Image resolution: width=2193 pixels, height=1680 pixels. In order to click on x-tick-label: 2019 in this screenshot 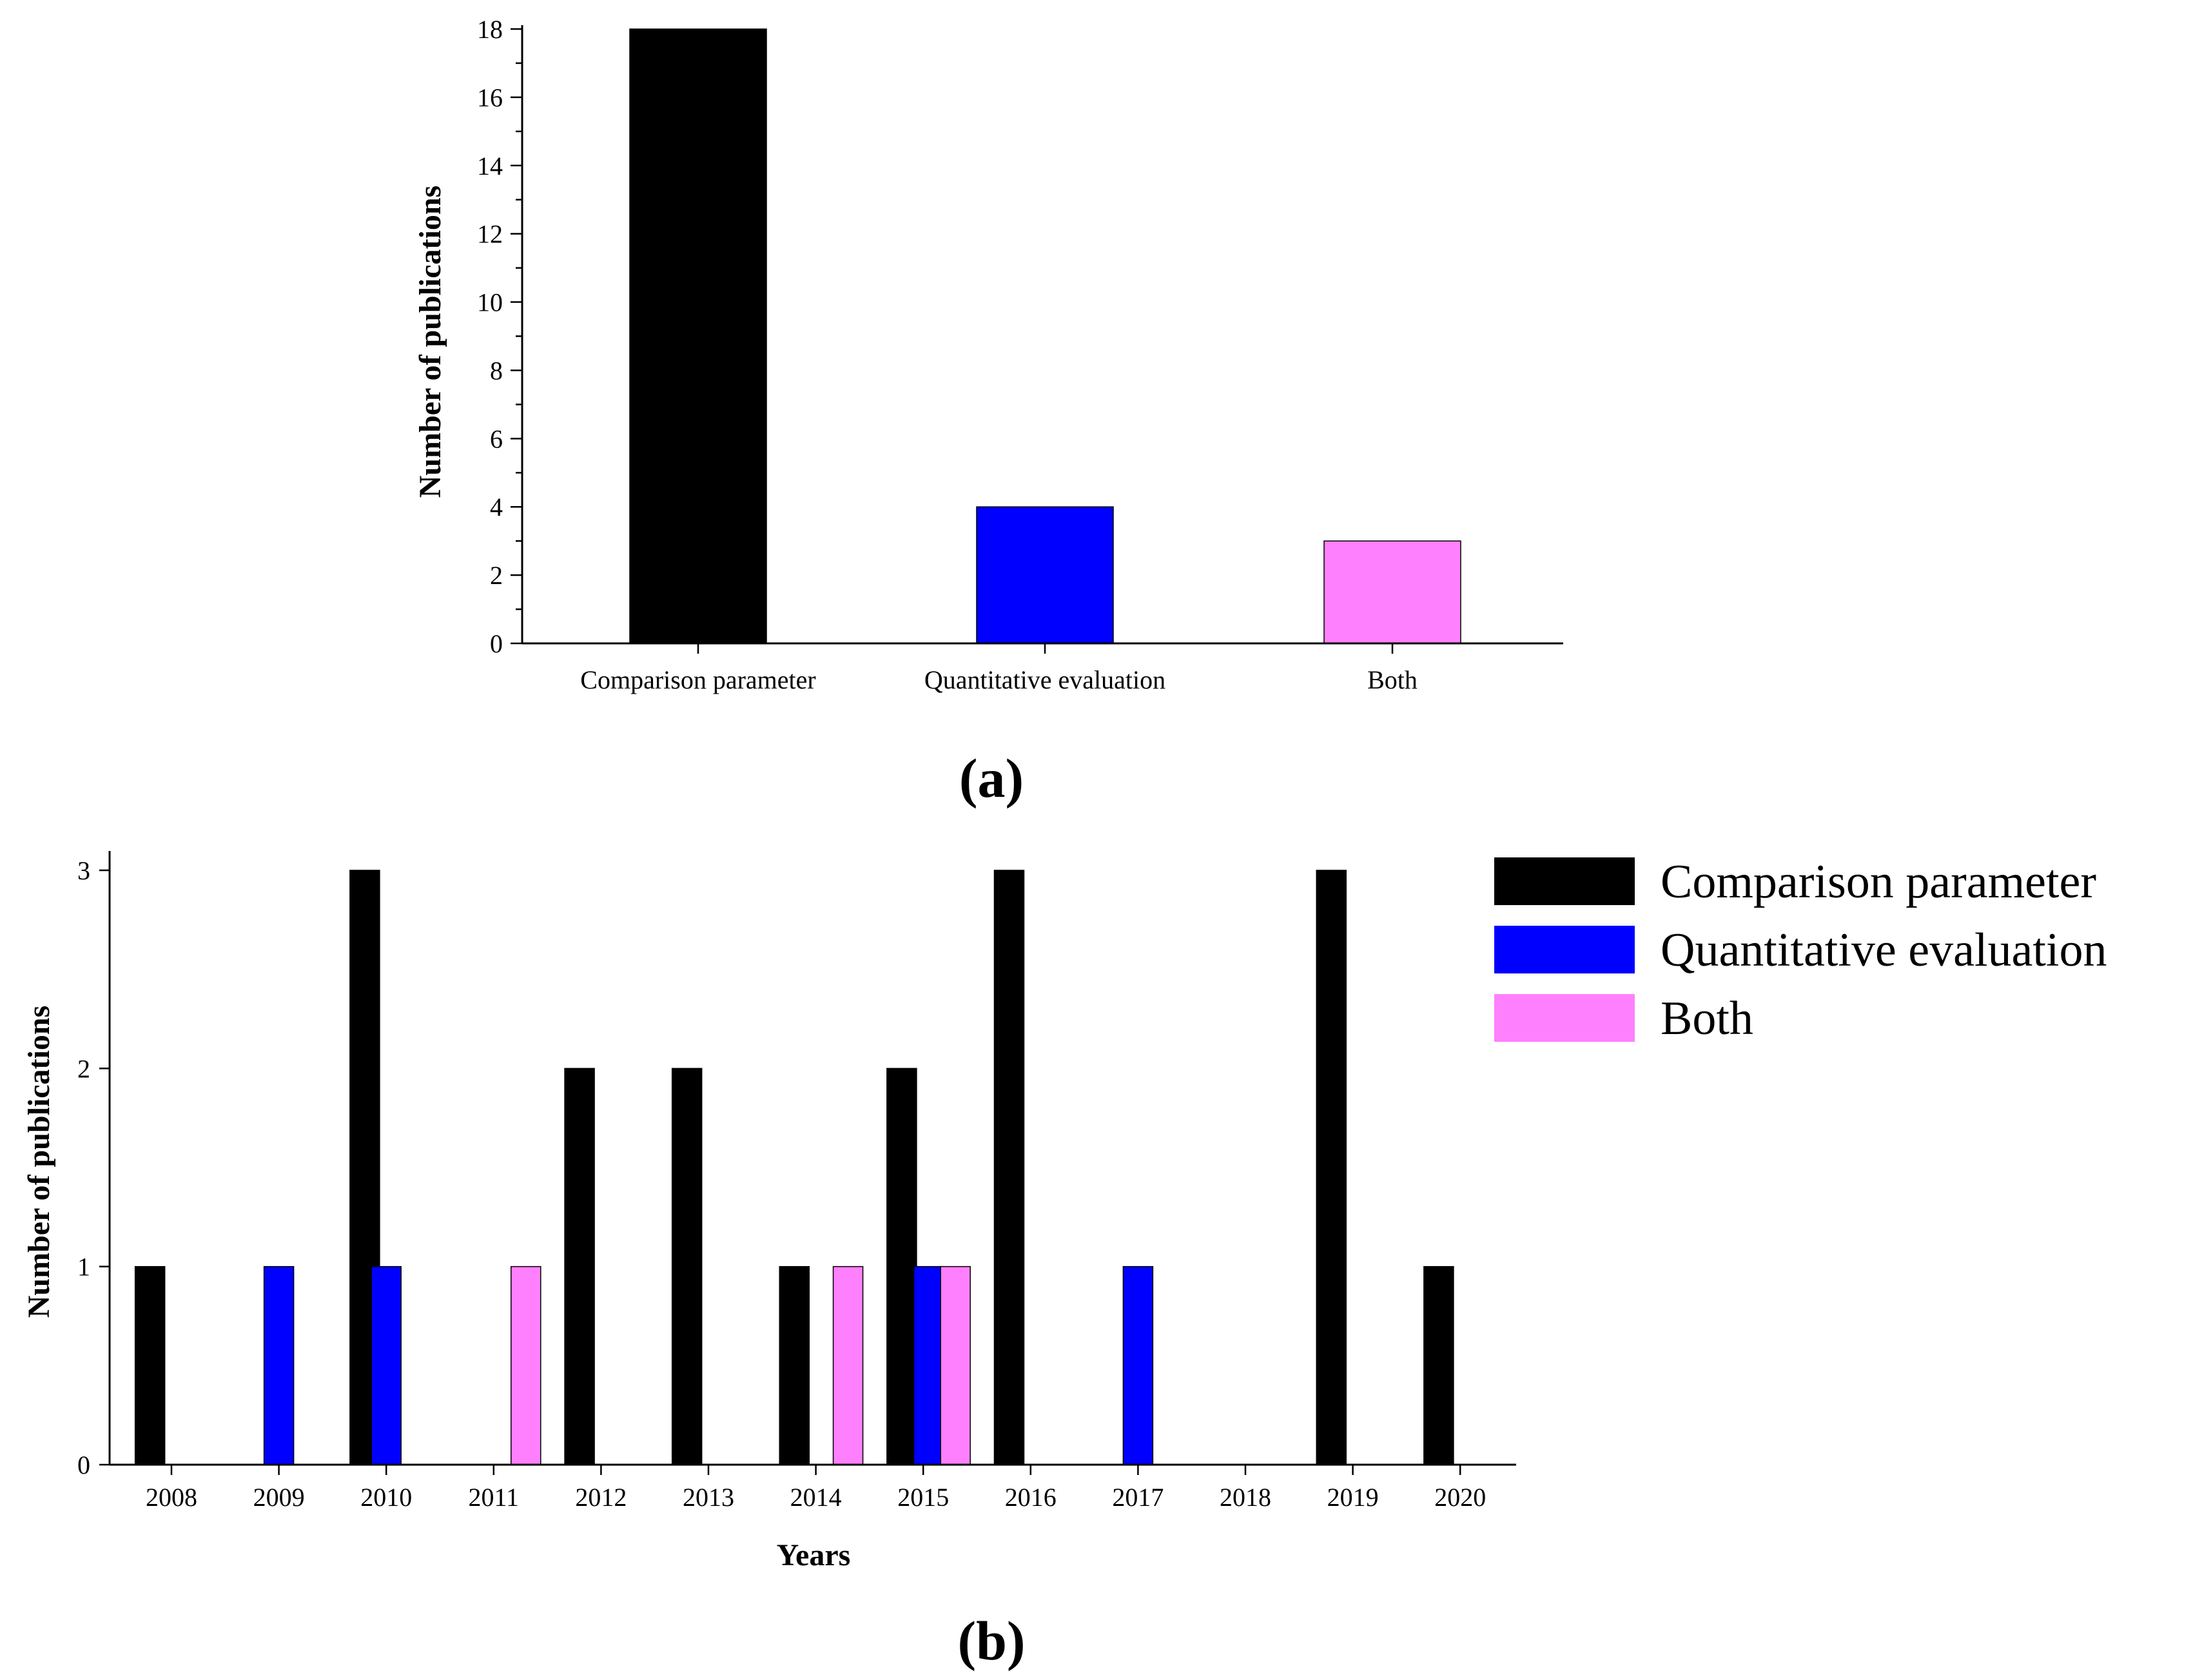, I will do `click(1353, 1497)`.